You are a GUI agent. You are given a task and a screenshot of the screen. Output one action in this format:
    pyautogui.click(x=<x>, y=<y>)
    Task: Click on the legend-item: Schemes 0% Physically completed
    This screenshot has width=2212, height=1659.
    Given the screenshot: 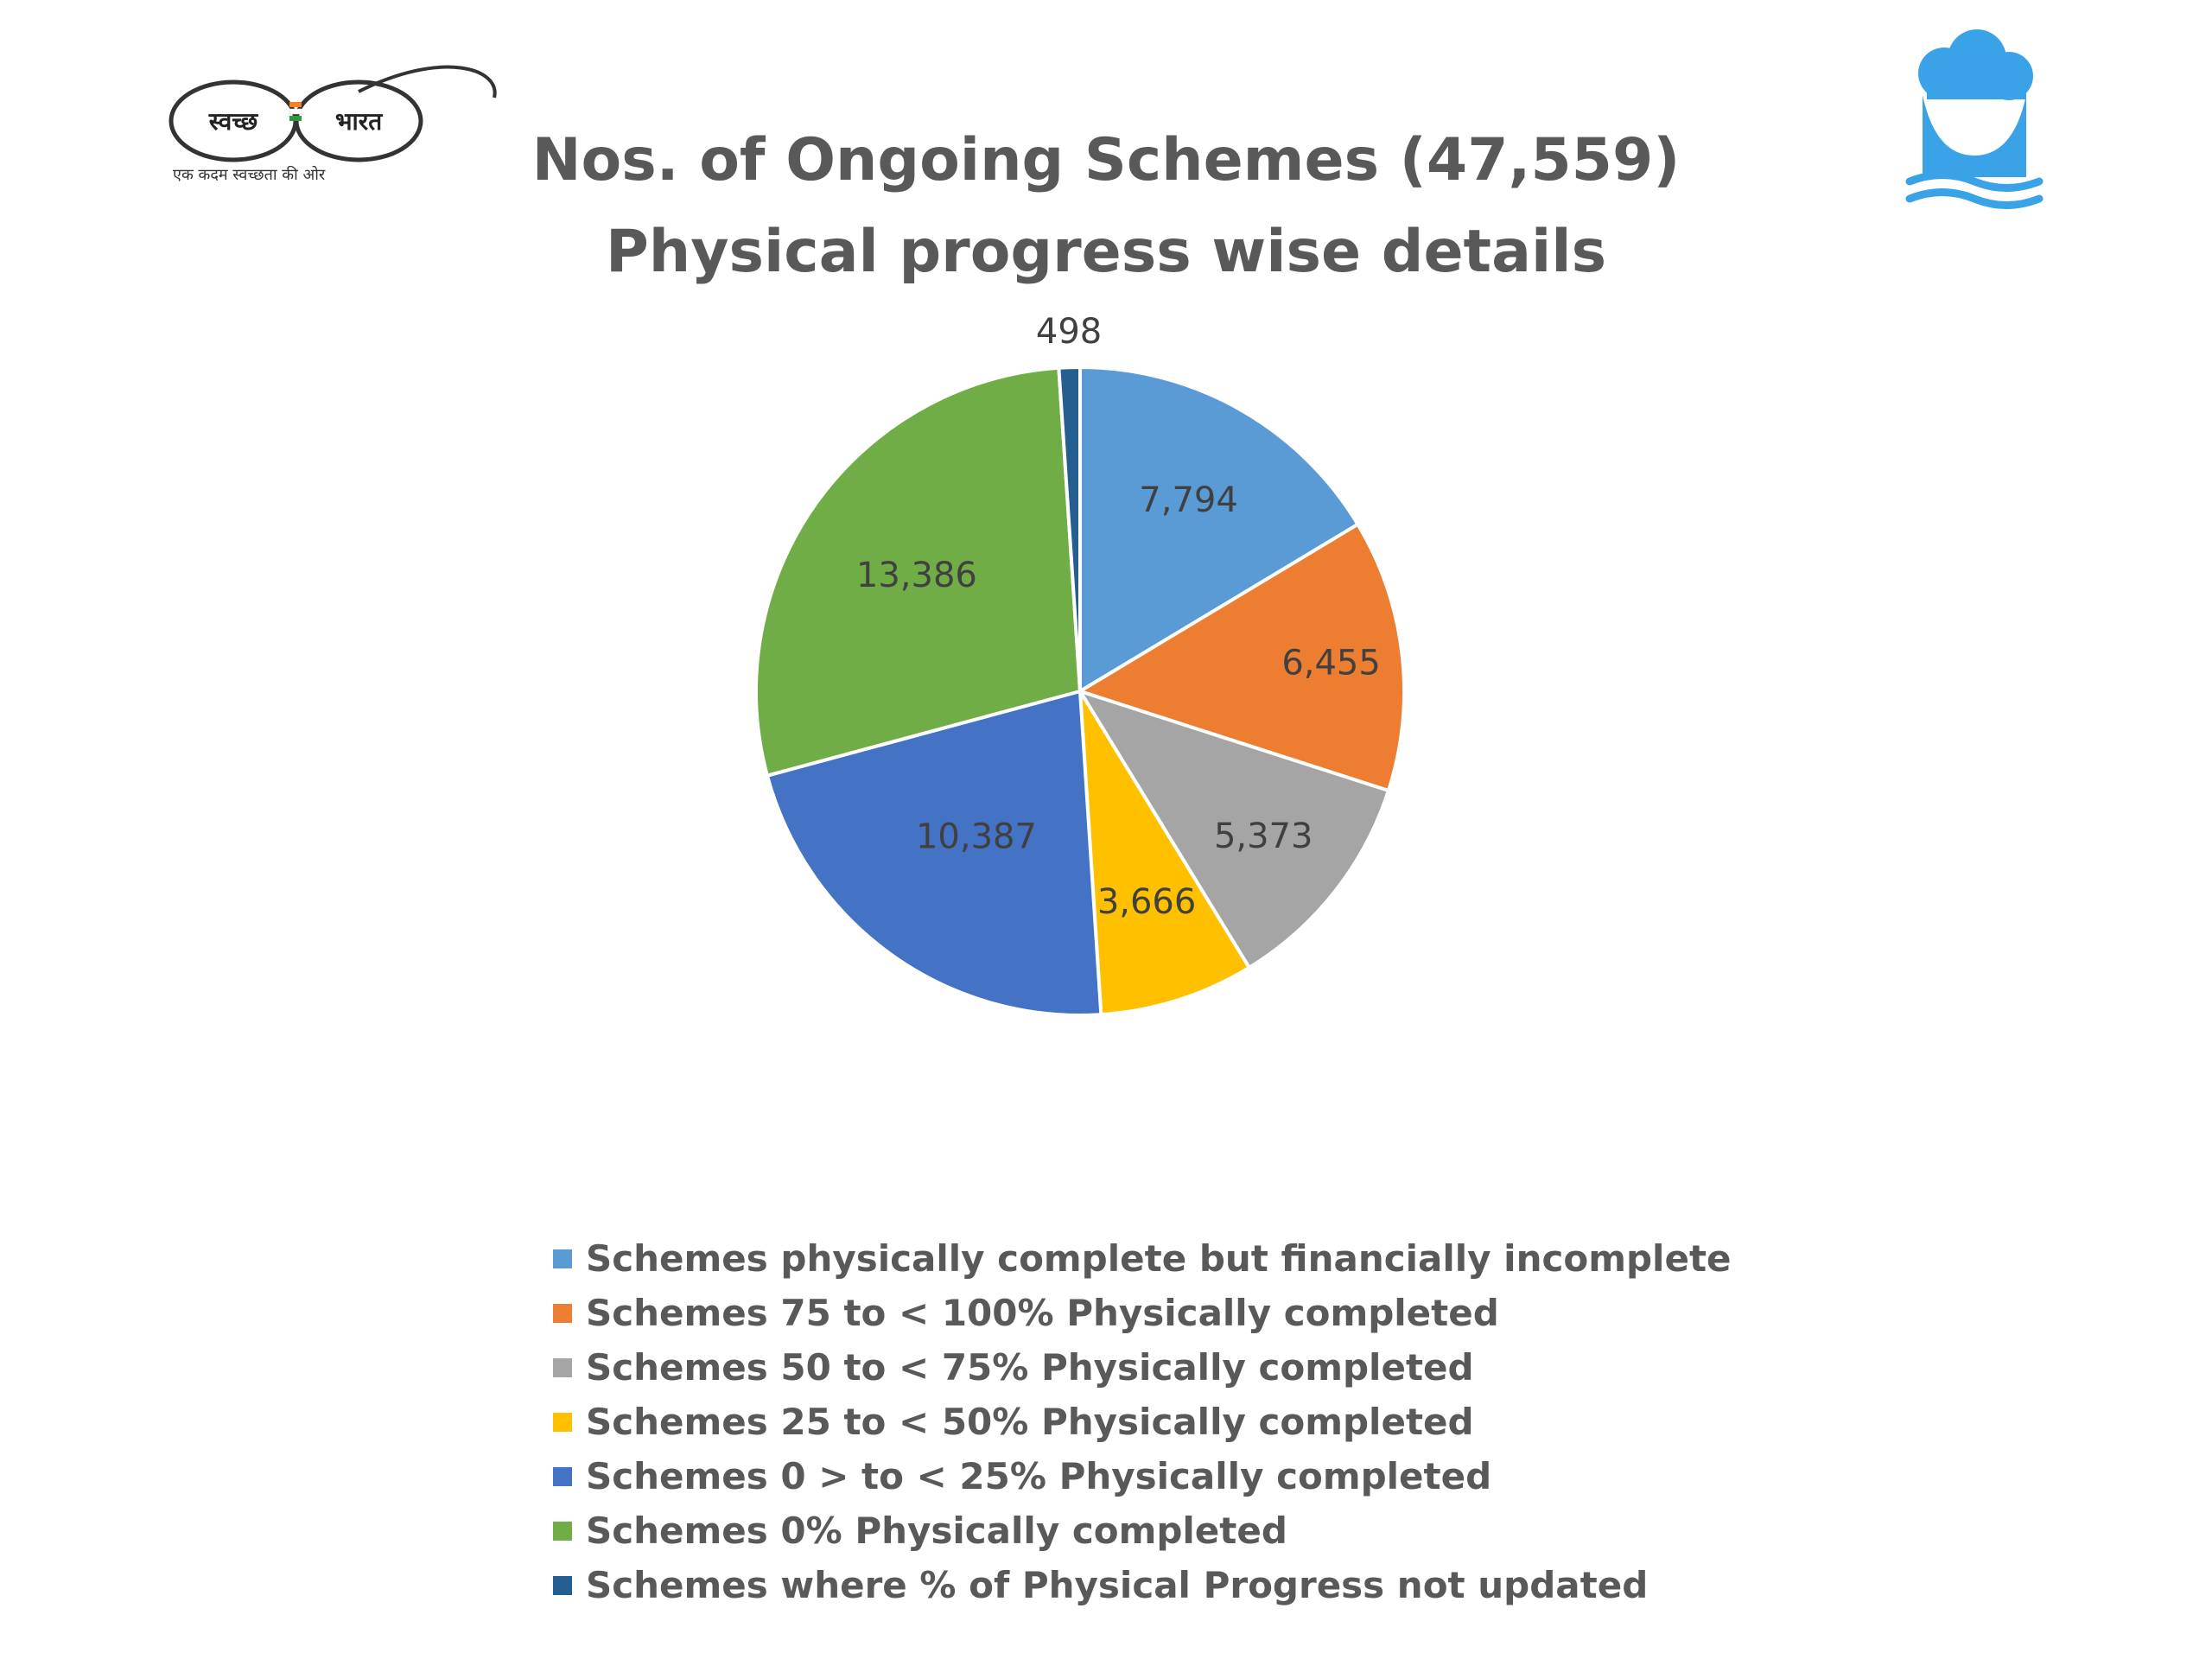 What is the action you would take?
    pyautogui.click(x=1201, y=1530)
    